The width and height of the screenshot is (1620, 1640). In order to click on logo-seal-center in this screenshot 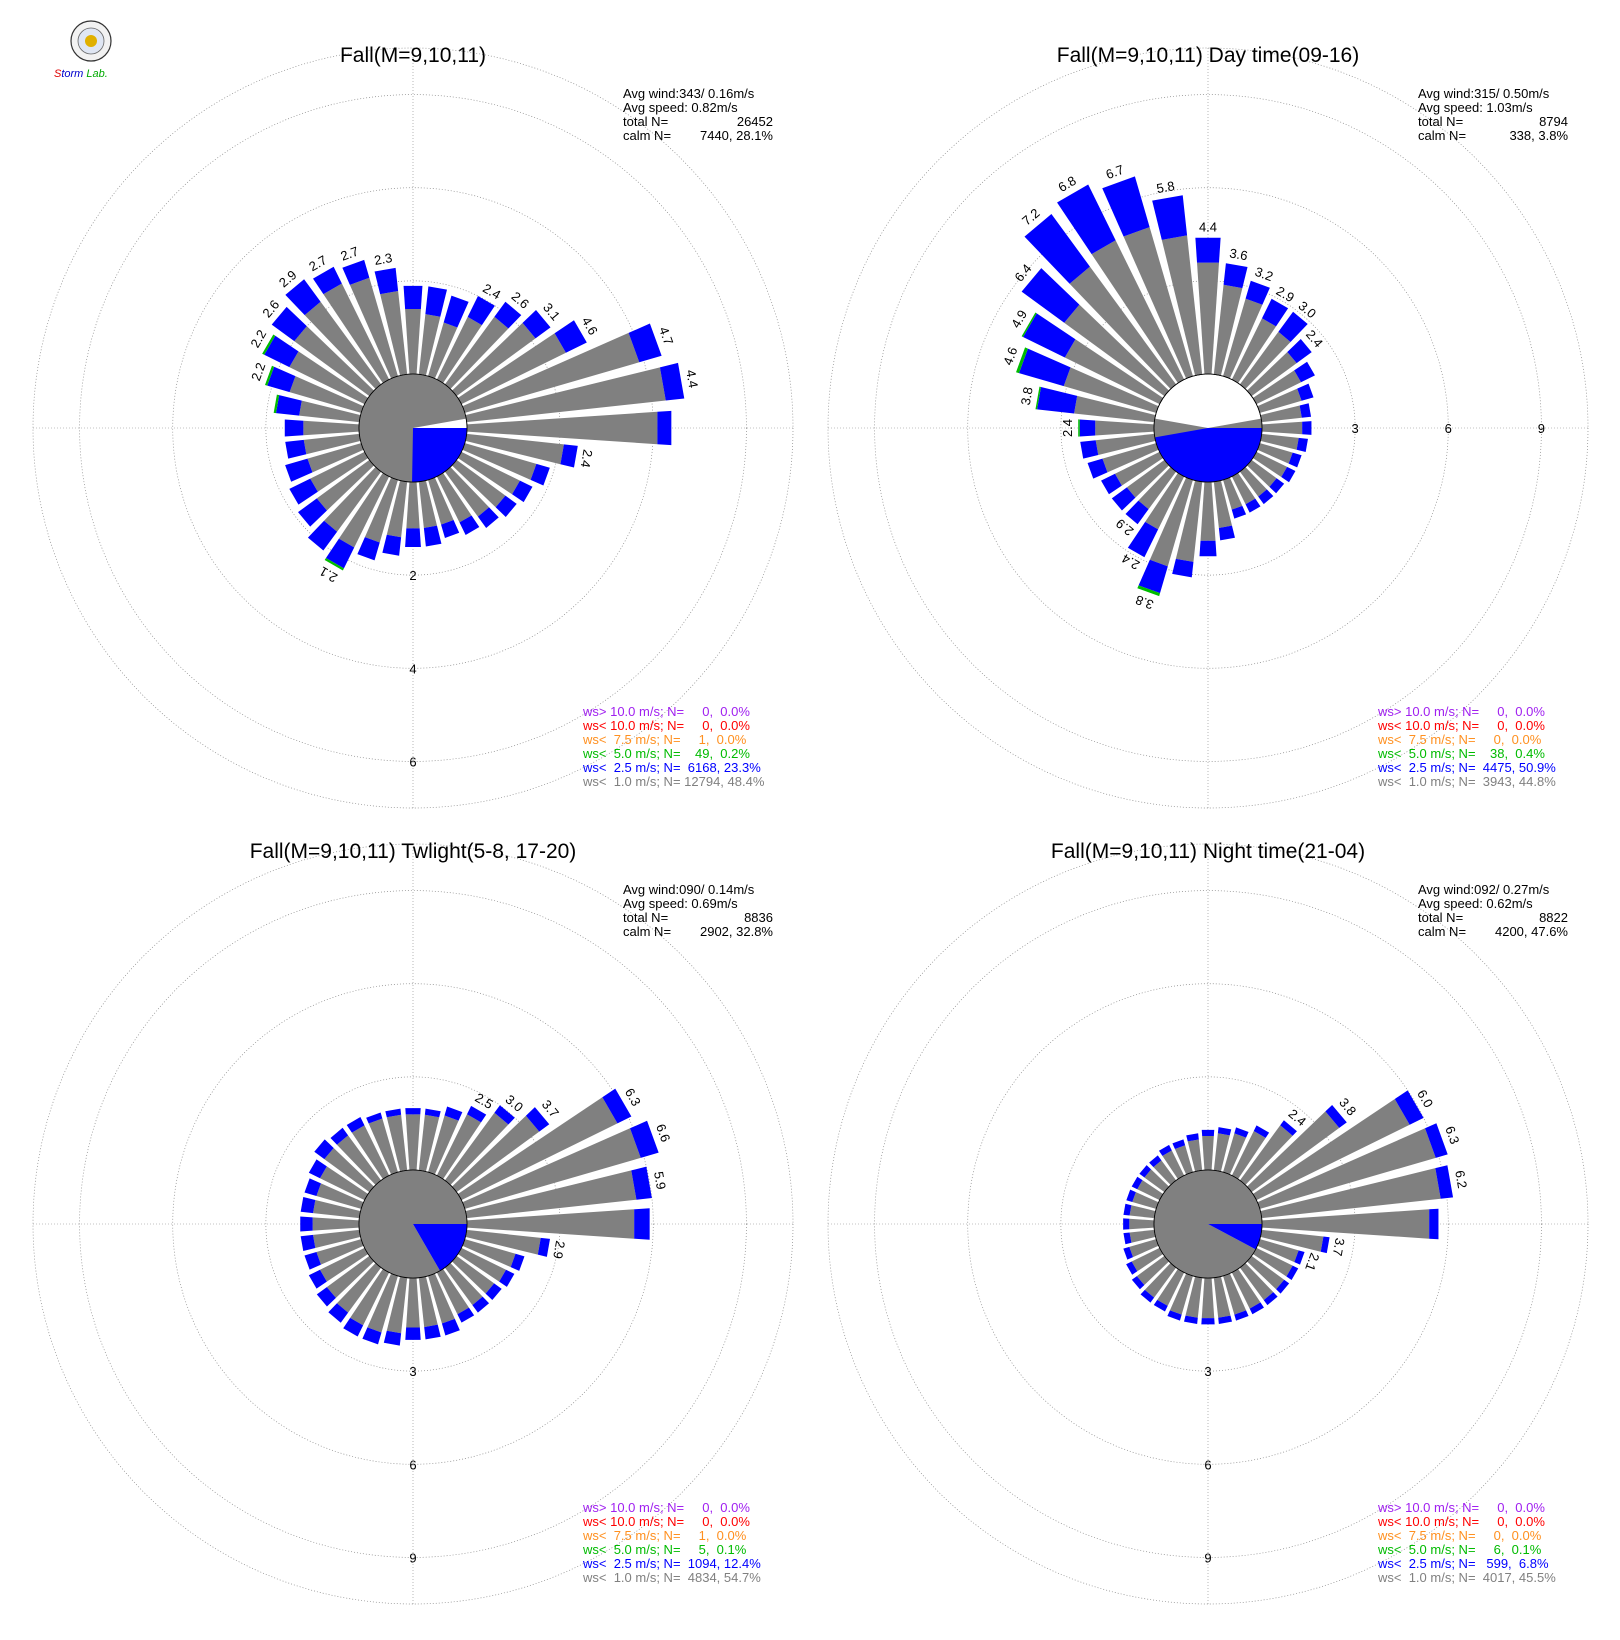, I will do `click(91, 41)`.